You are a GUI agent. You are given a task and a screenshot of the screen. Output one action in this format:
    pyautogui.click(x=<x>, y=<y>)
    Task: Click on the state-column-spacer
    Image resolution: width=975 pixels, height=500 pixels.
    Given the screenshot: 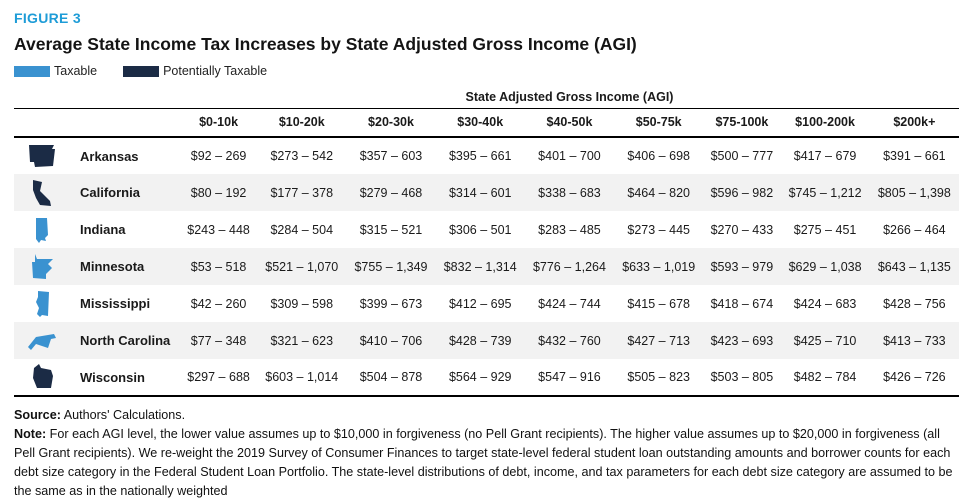 What is the action you would take?
    pyautogui.click(x=97, y=123)
    